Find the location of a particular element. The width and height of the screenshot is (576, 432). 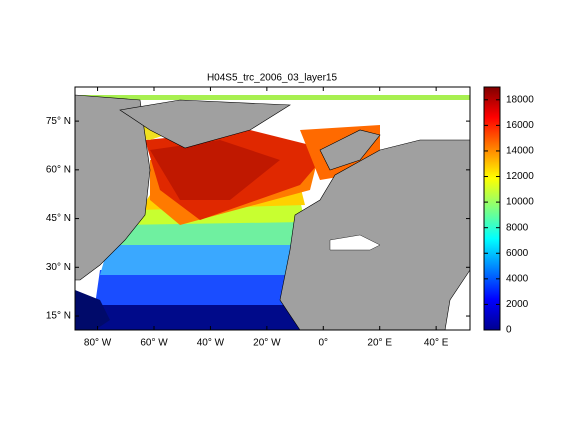

y-tick-label: 45° N is located at coordinates (58, 218).